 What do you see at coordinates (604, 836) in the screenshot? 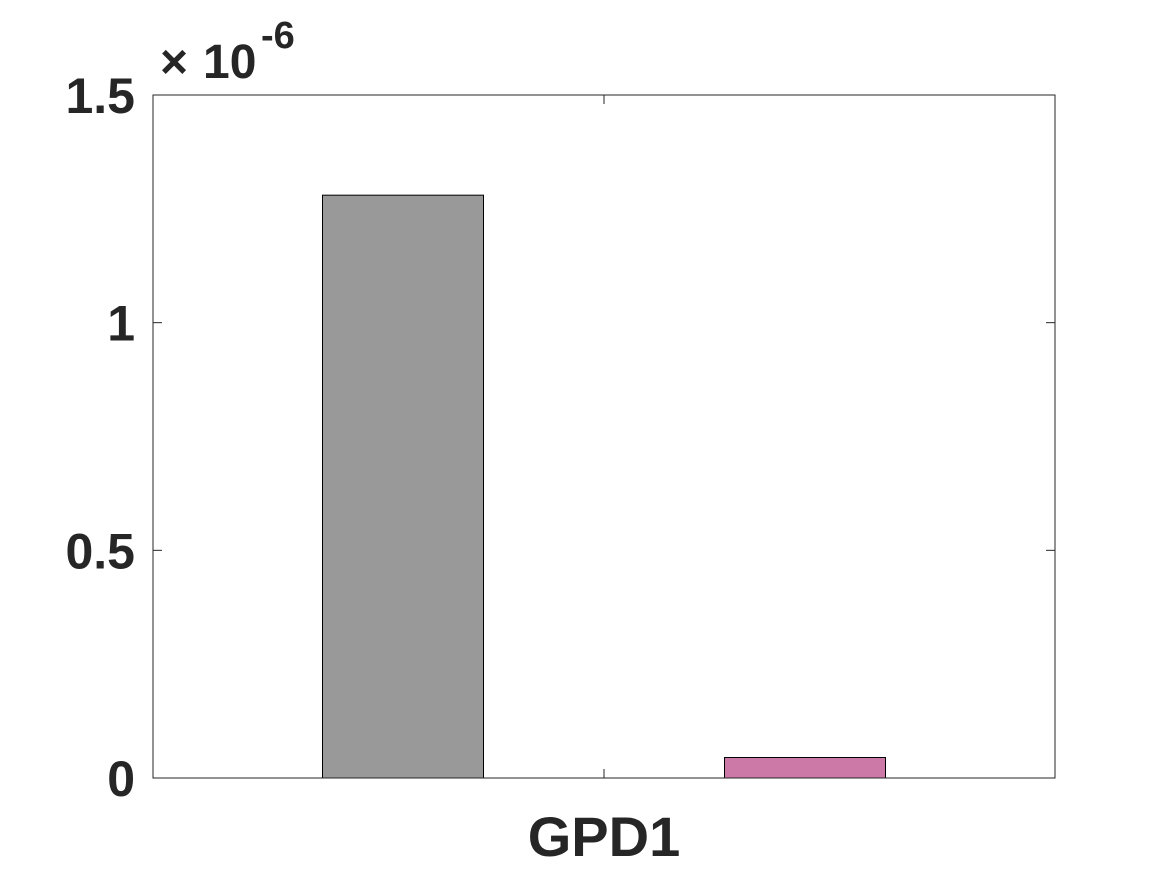
I see `x-category-label: GPD1` at bounding box center [604, 836].